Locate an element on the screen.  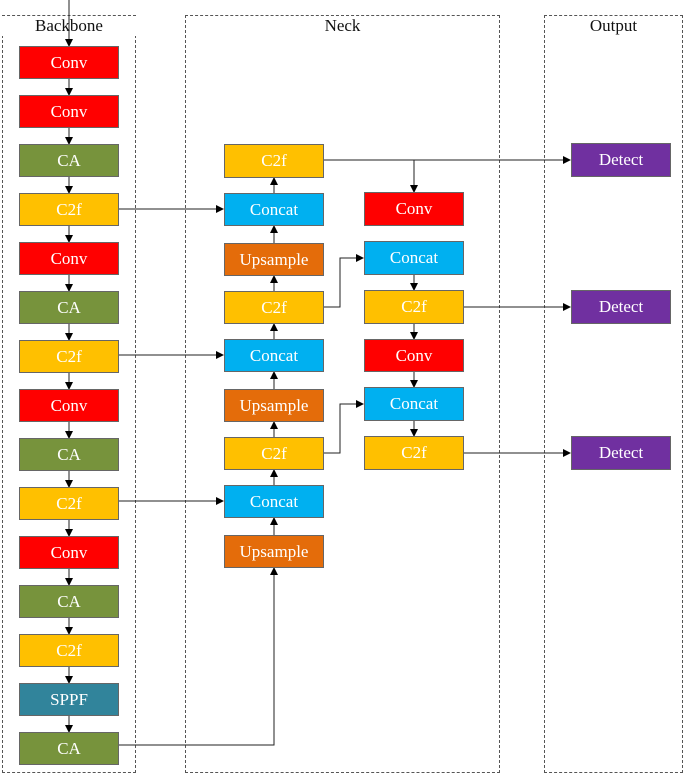
neck-upsample-1: Upsample is located at coordinates (274, 259).